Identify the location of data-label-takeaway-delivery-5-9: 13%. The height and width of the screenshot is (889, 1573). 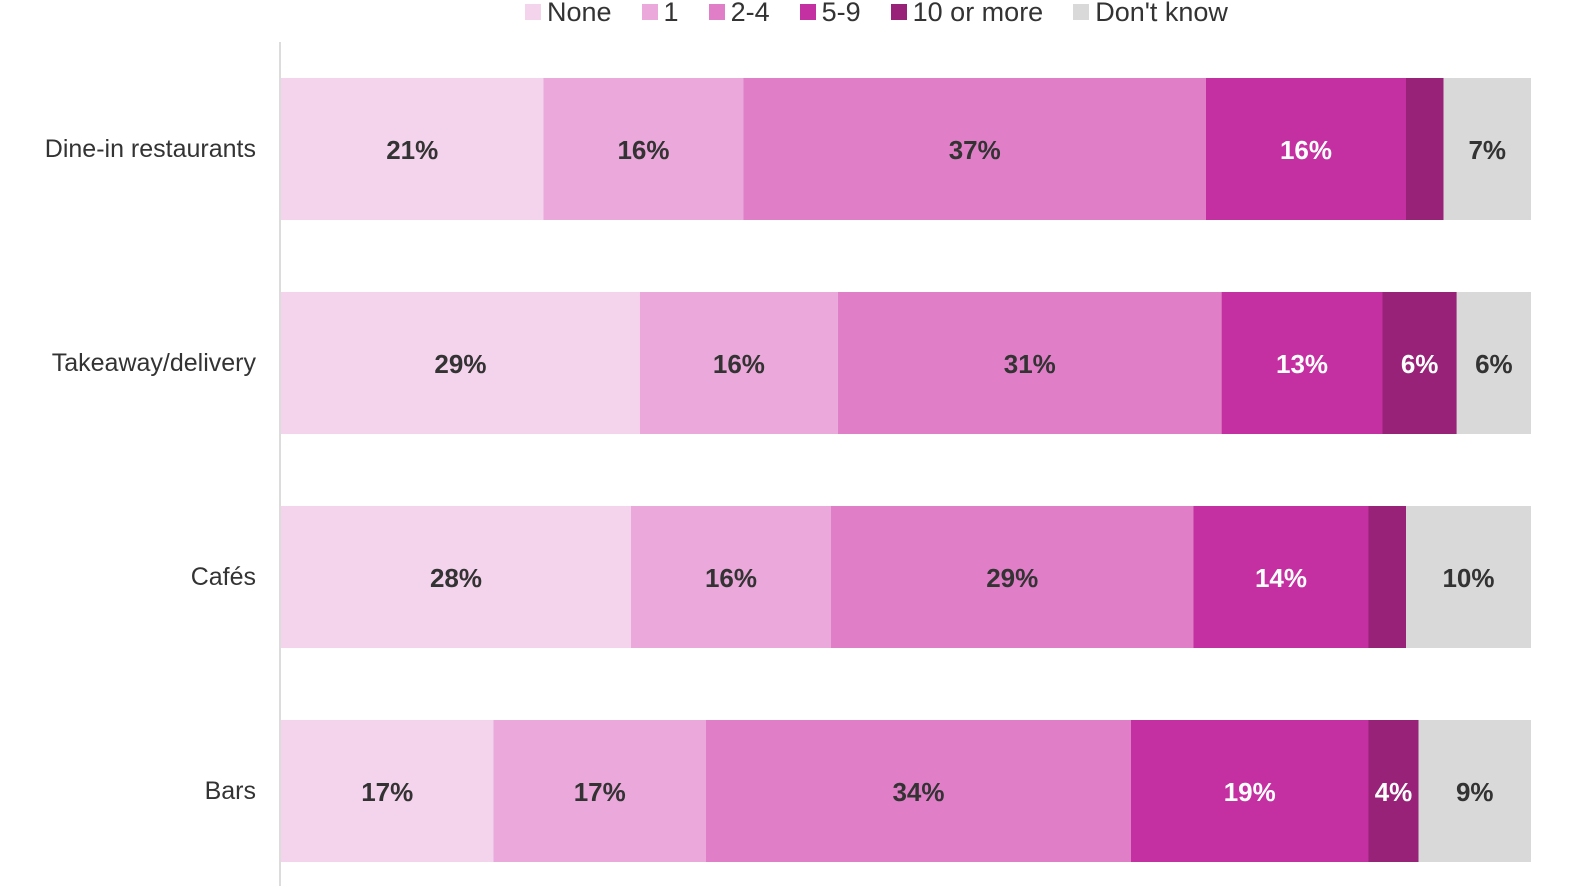
(1302, 364).